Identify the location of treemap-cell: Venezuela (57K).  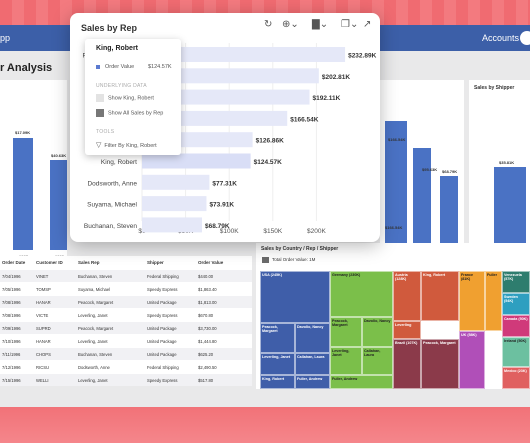
(516, 282).